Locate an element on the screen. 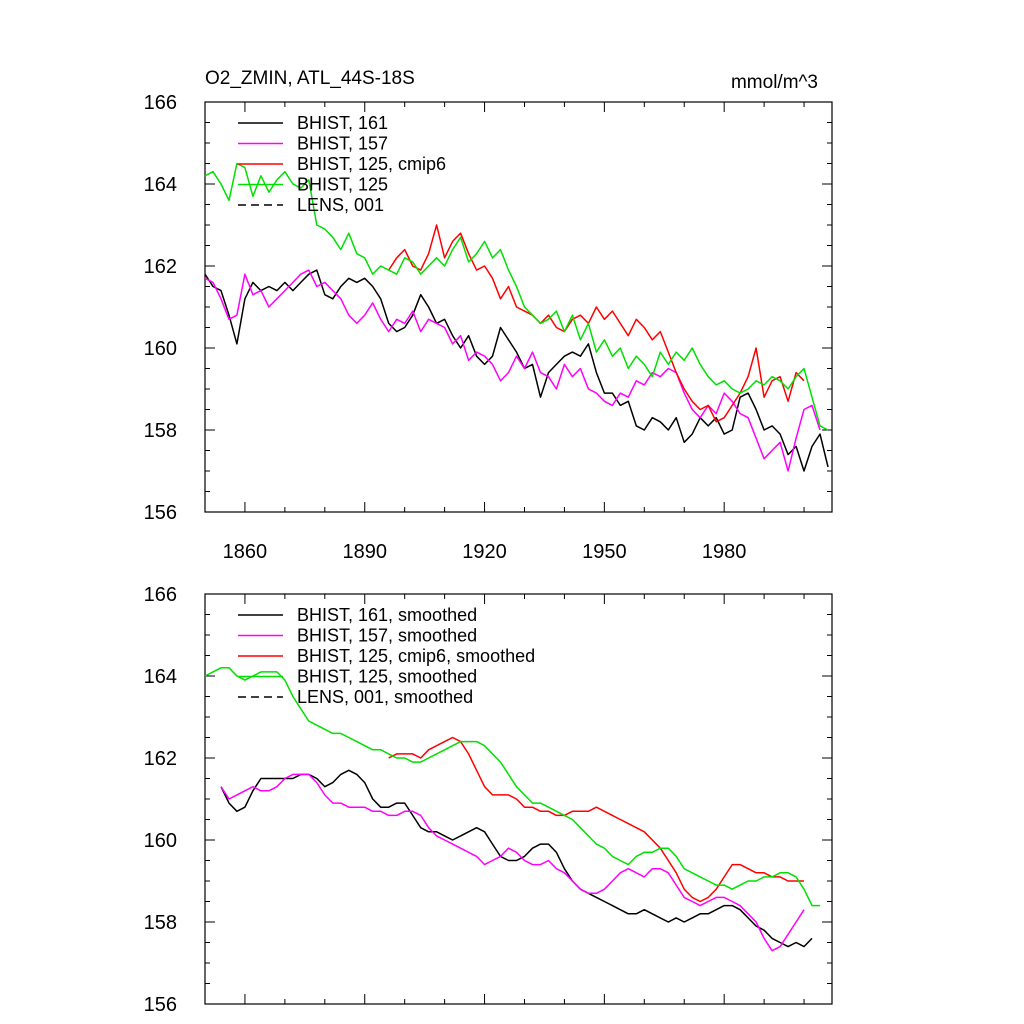 This screenshot has width=1024, height=1024. legend-label: BHIST, 161, smoothed is located at coordinates (387, 615).